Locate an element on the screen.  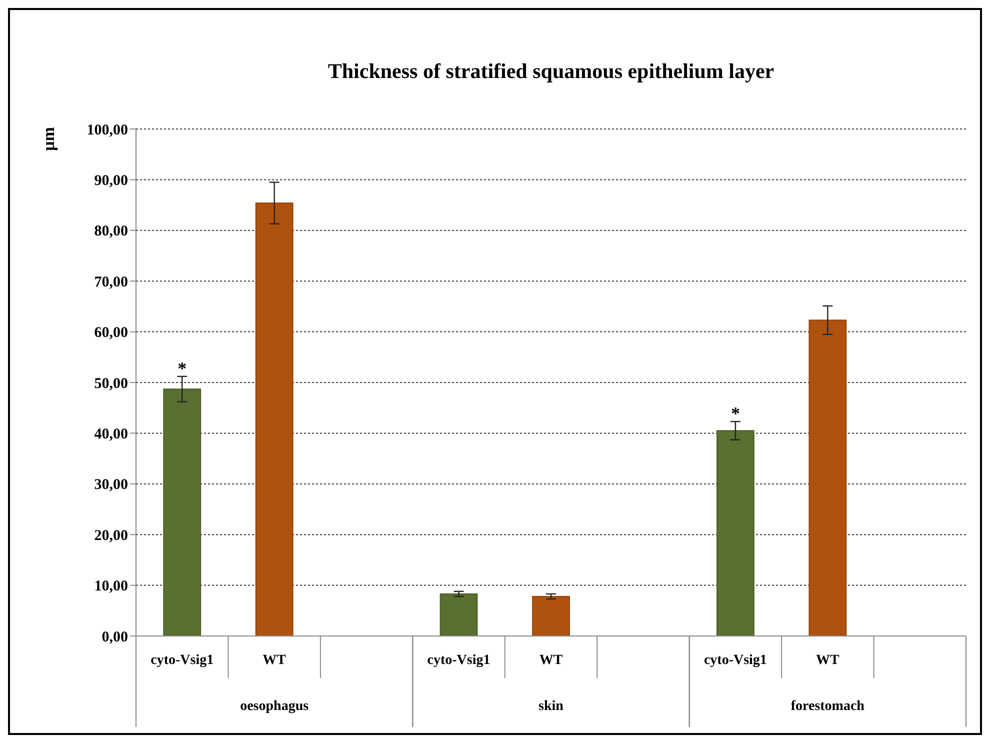
y-tick-label: 10,00 is located at coordinates (111, 586).